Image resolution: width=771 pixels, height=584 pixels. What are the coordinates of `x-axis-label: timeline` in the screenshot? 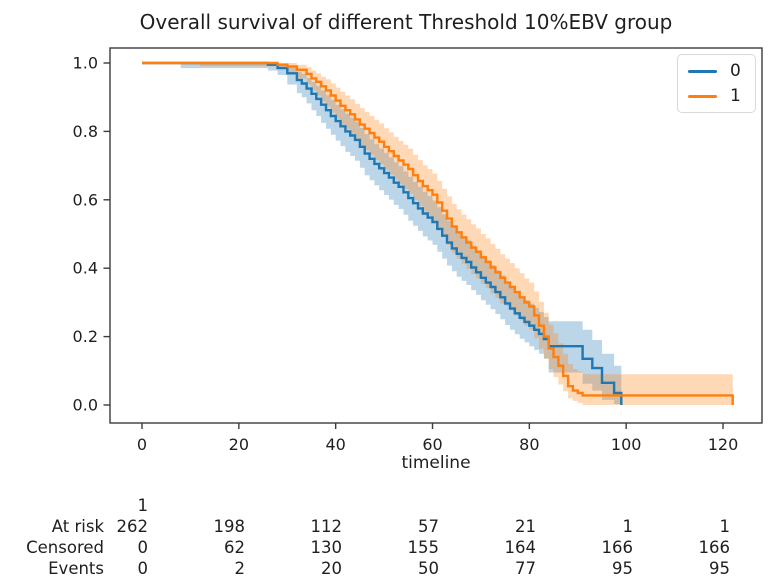 It's located at (436, 463).